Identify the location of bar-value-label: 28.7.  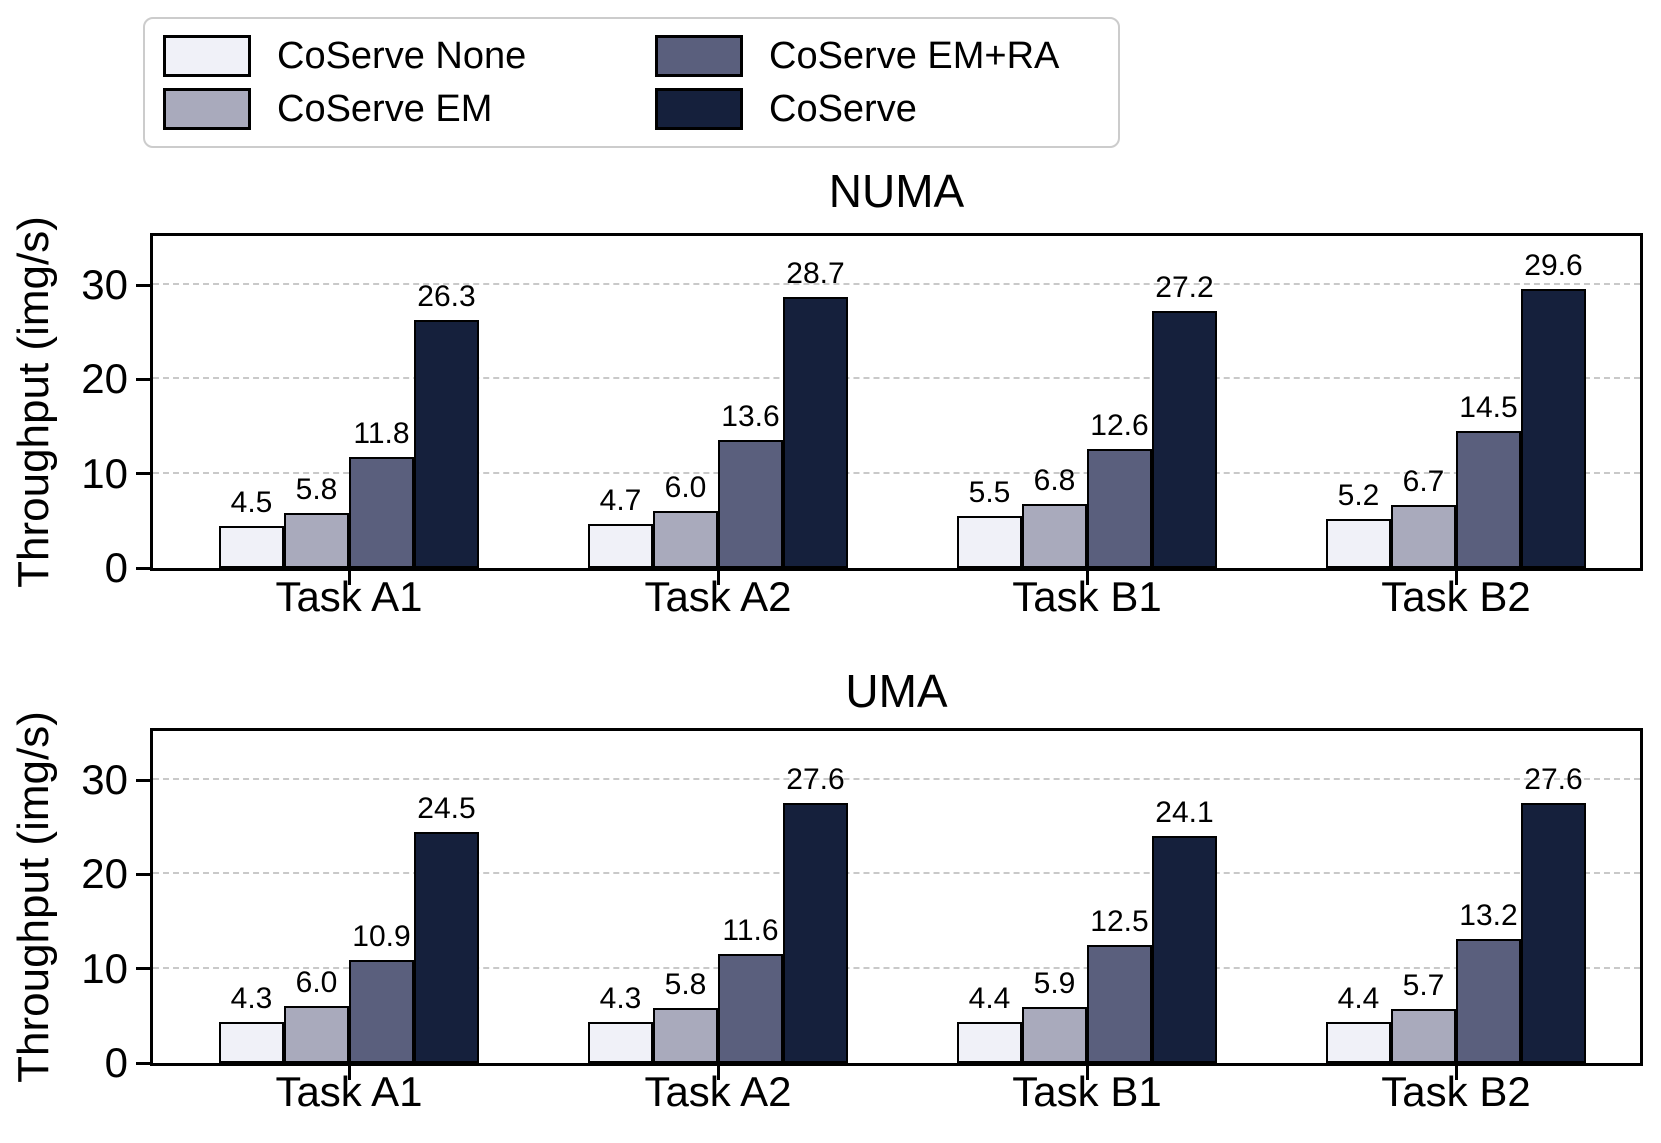
(815, 274).